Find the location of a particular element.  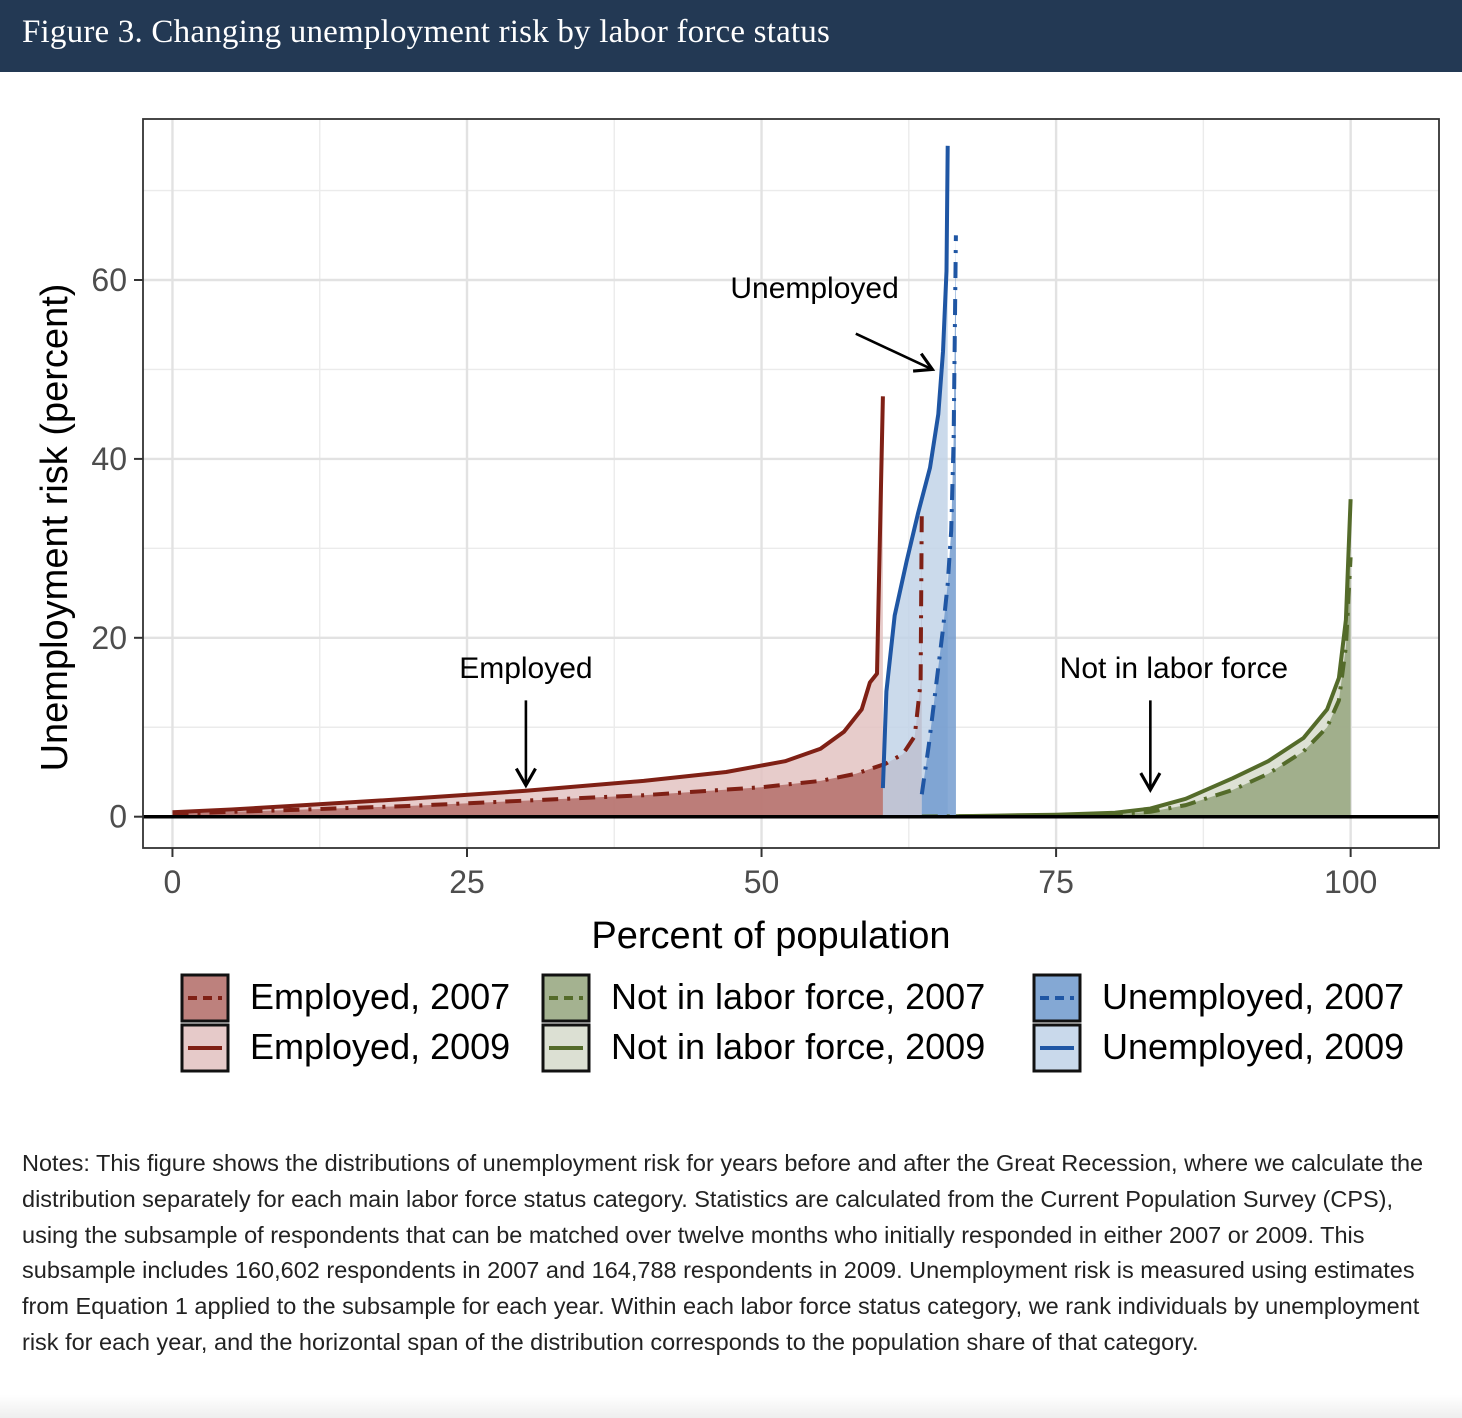

series-line-employed-2007 is located at coordinates (548, 662).